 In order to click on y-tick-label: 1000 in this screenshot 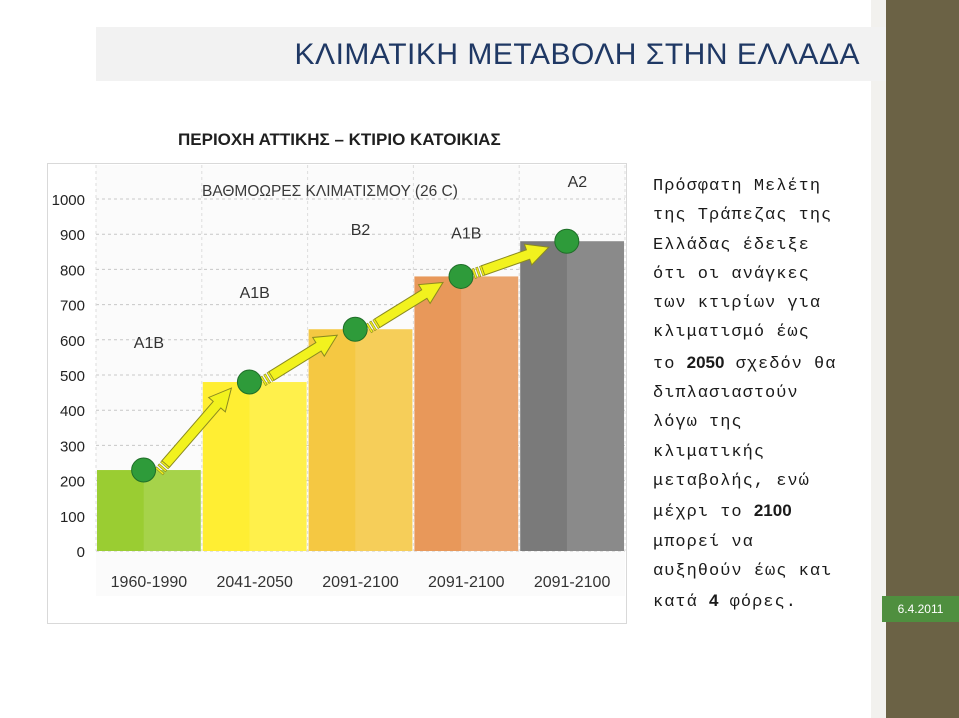, I will do `click(68, 200)`.